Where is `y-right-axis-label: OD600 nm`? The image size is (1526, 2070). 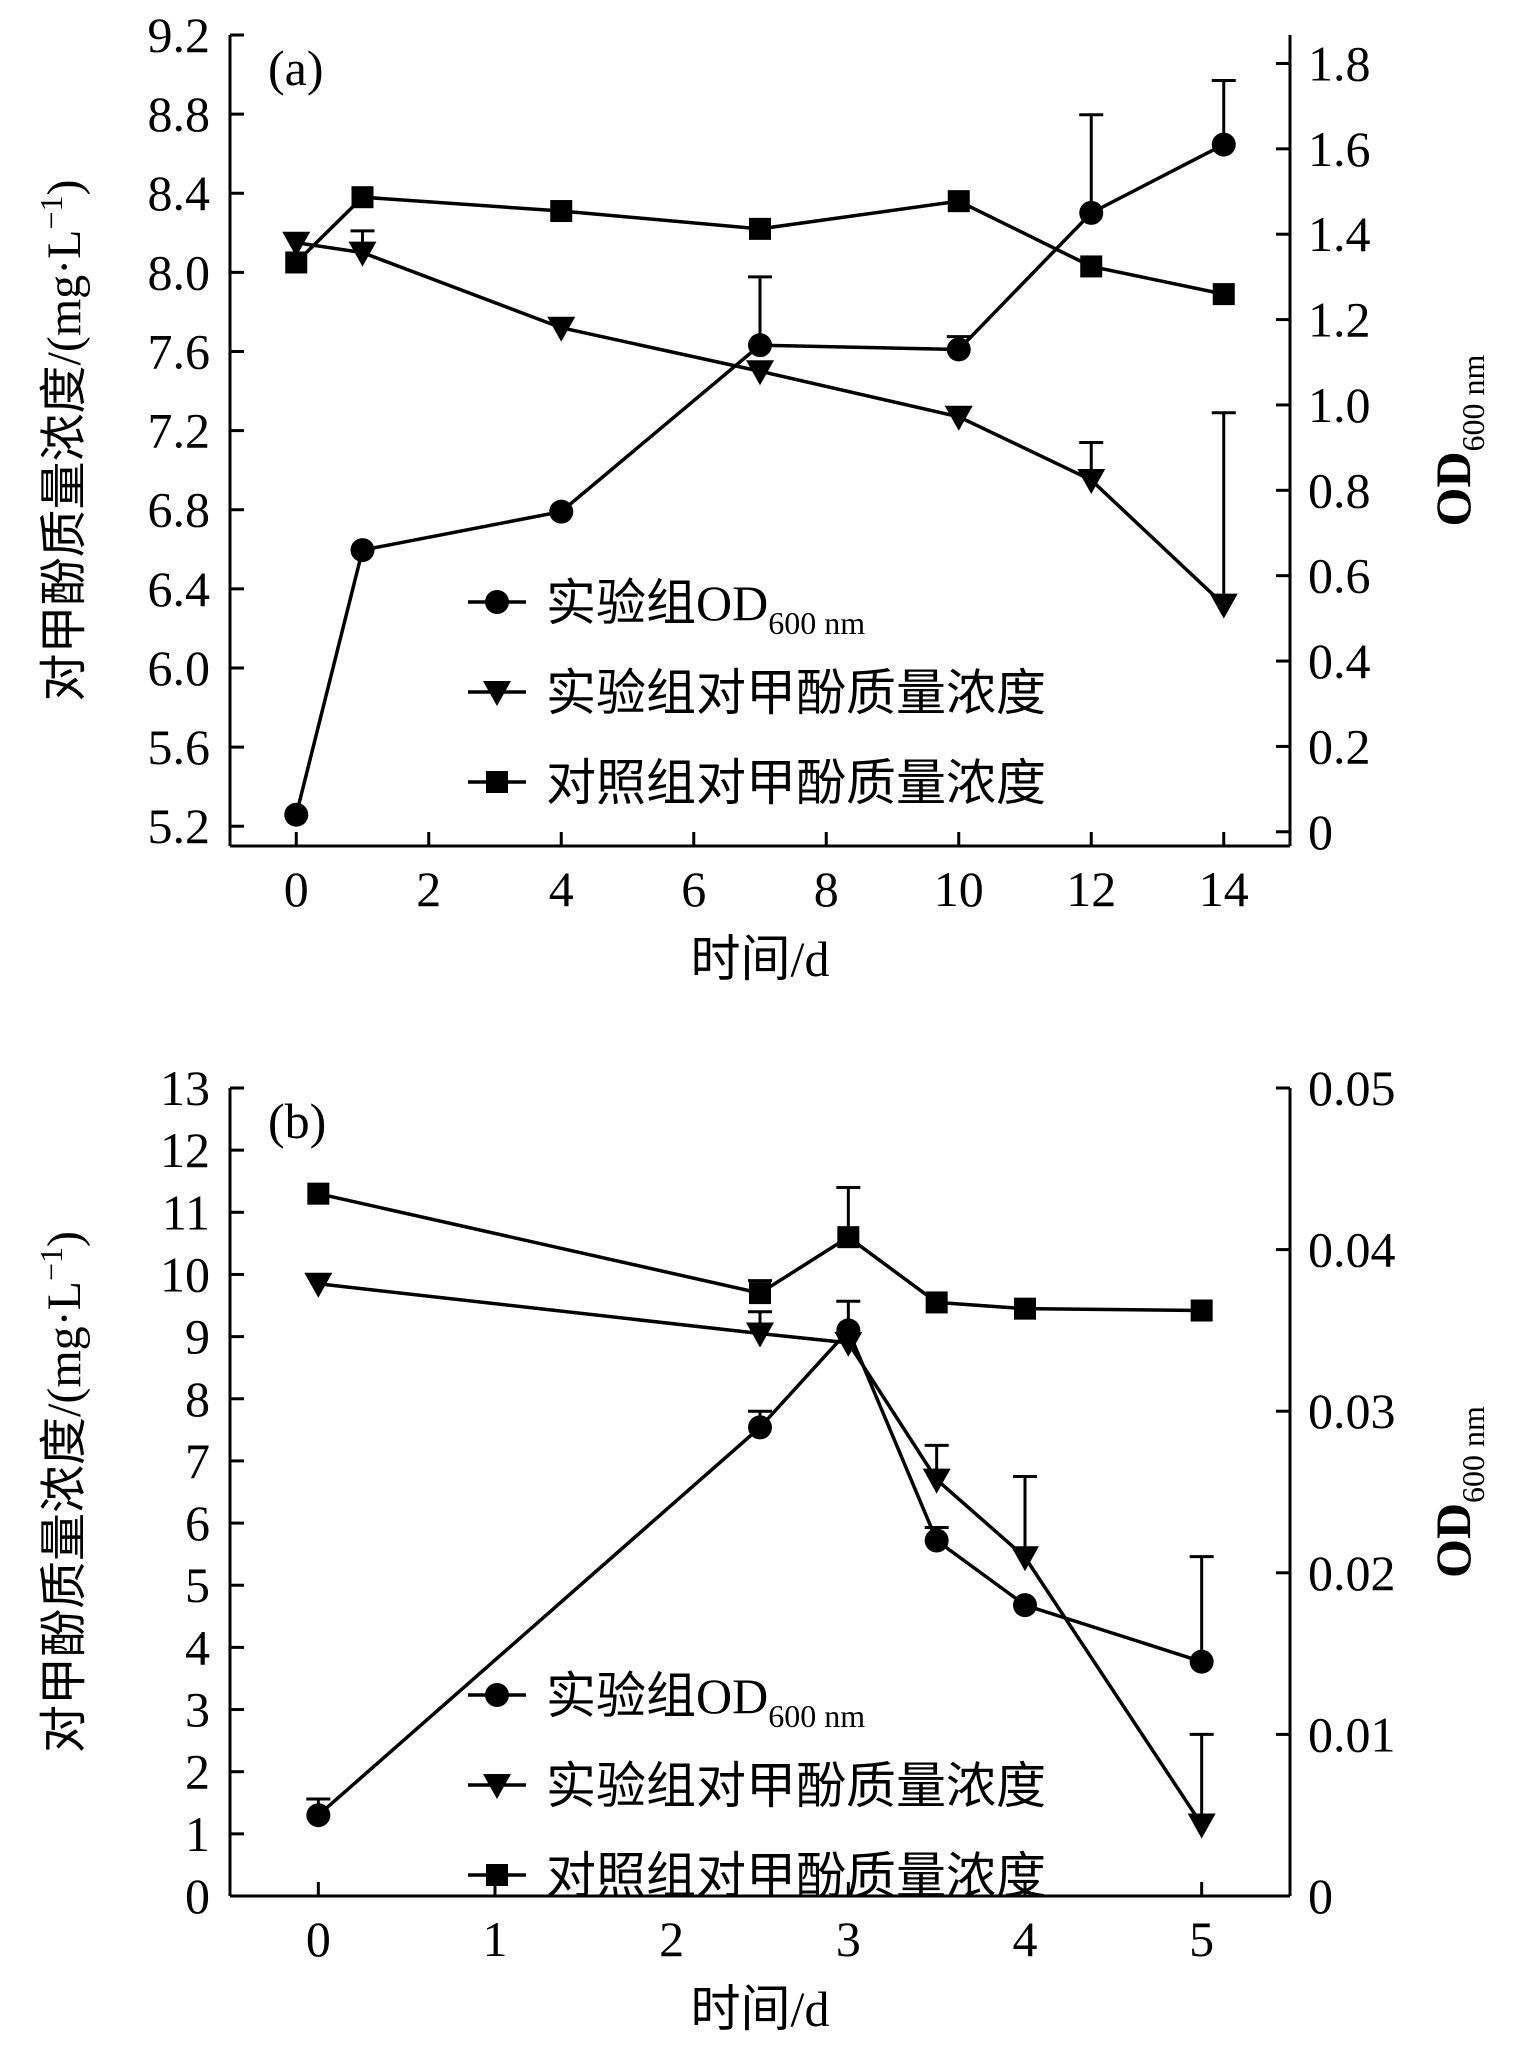 y-right-axis-label: OD600 nm is located at coordinates (1458, 440).